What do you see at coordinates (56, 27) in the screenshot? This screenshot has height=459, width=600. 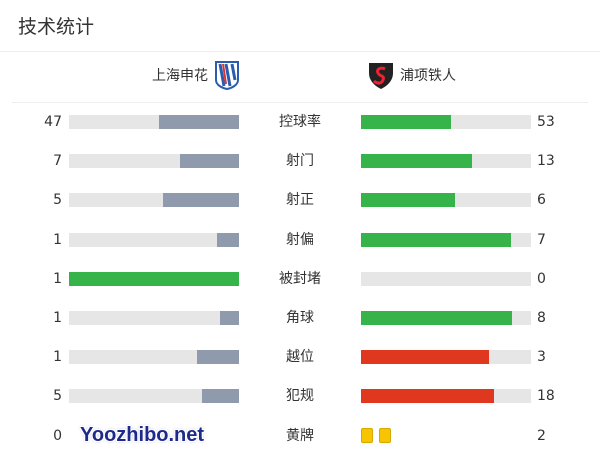 I see `section-title: 技术统计` at bounding box center [56, 27].